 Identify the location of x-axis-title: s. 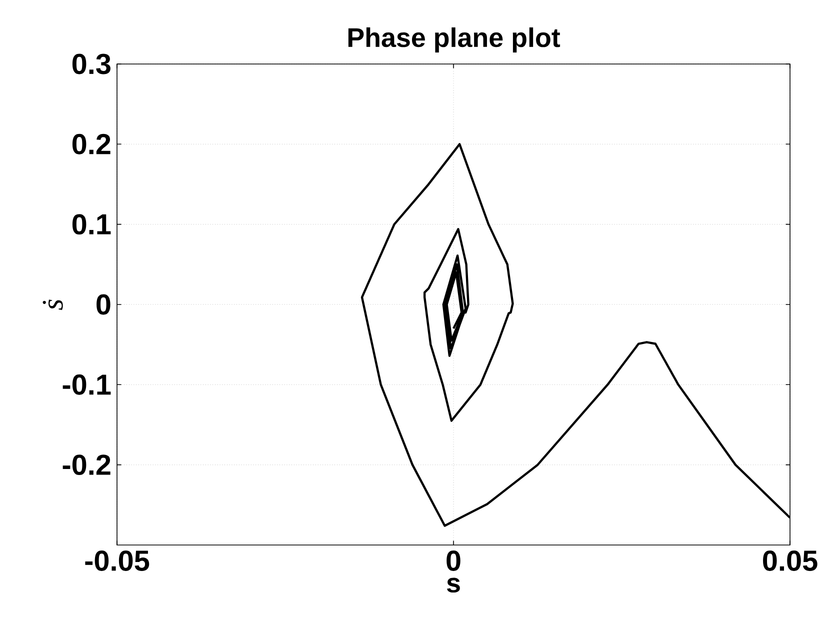
(453, 585).